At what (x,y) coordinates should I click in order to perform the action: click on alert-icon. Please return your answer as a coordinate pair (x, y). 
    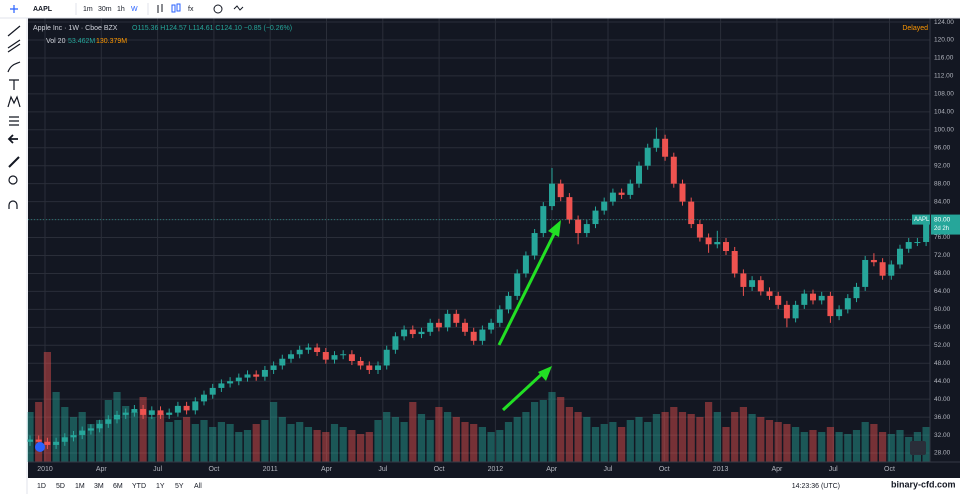
    Looking at the image, I should click on (238, 8).